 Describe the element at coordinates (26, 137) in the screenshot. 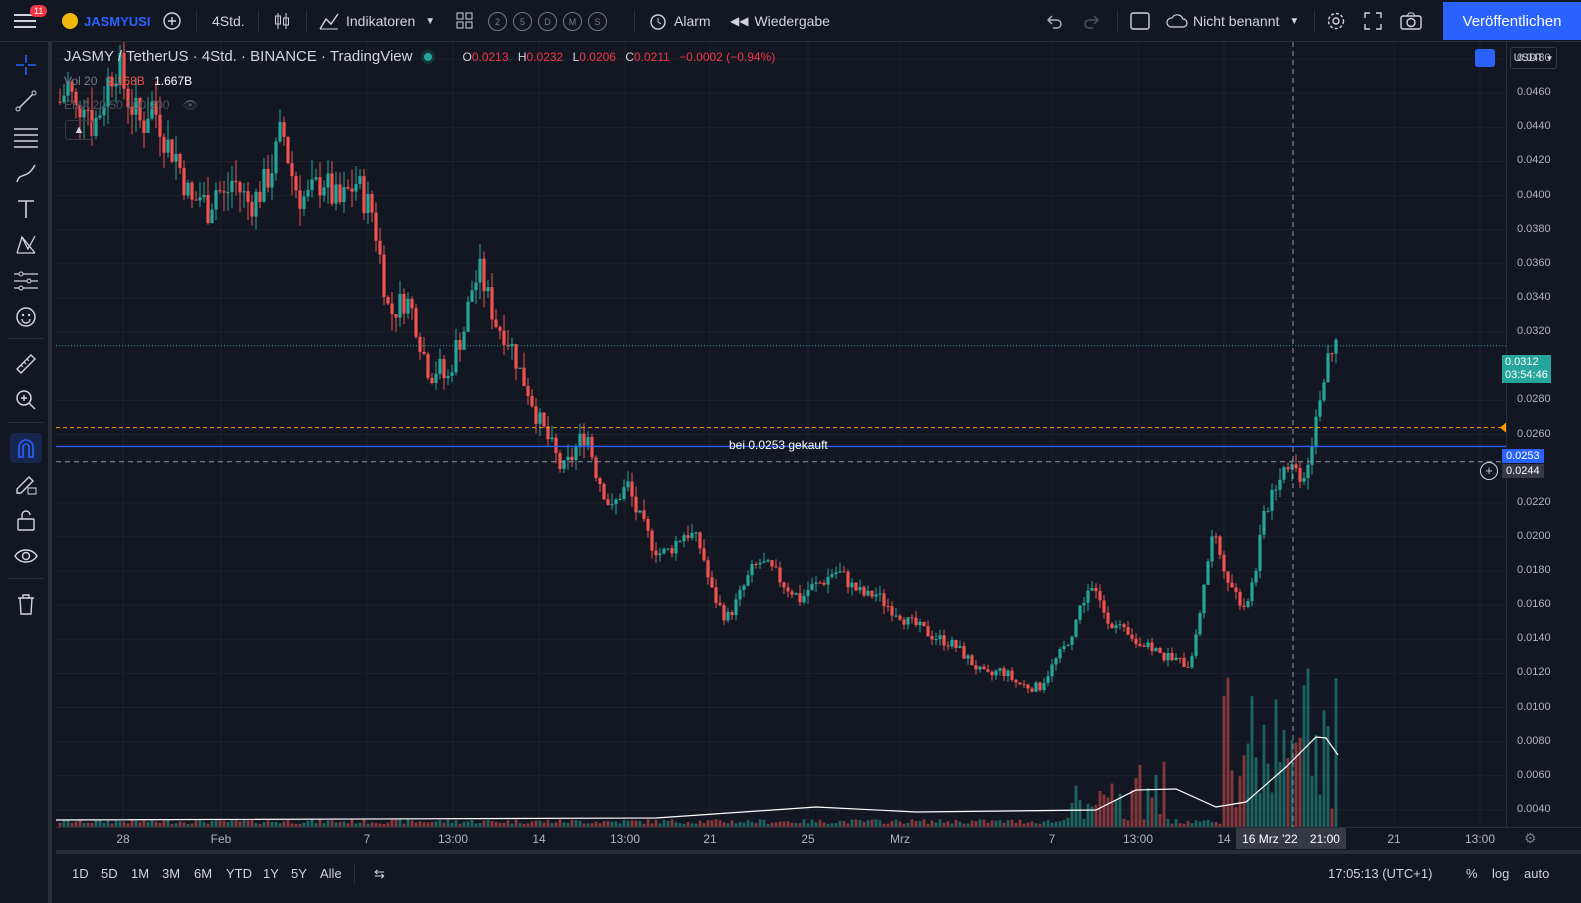

I see `horizontal-lines-icon` at that location.